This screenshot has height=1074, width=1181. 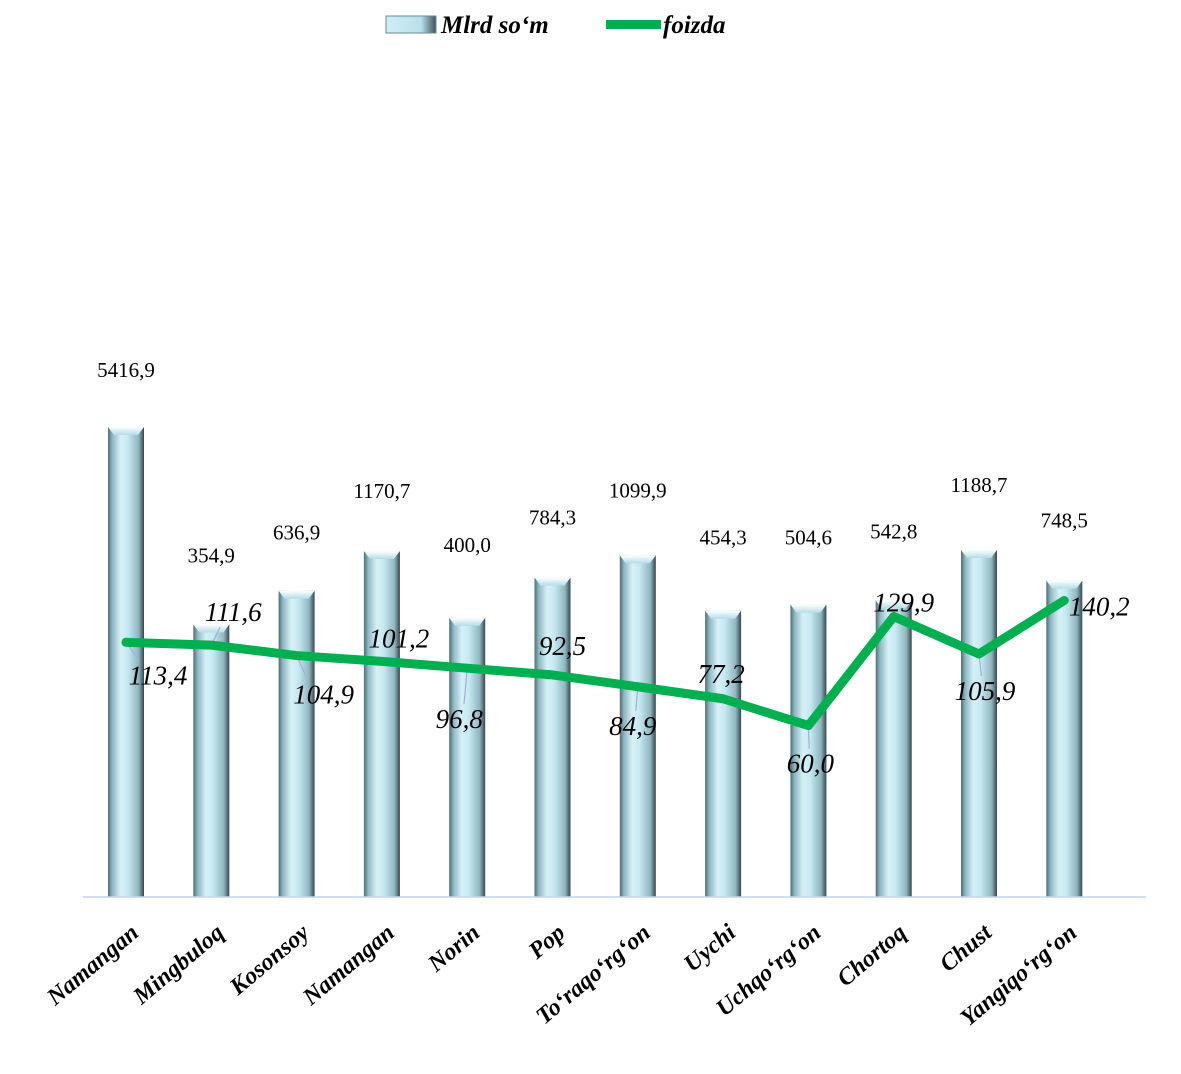 What do you see at coordinates (808, 538) in the screenshot?
I see `bar-value-label: 504,6` at bounding box center [808, 538].